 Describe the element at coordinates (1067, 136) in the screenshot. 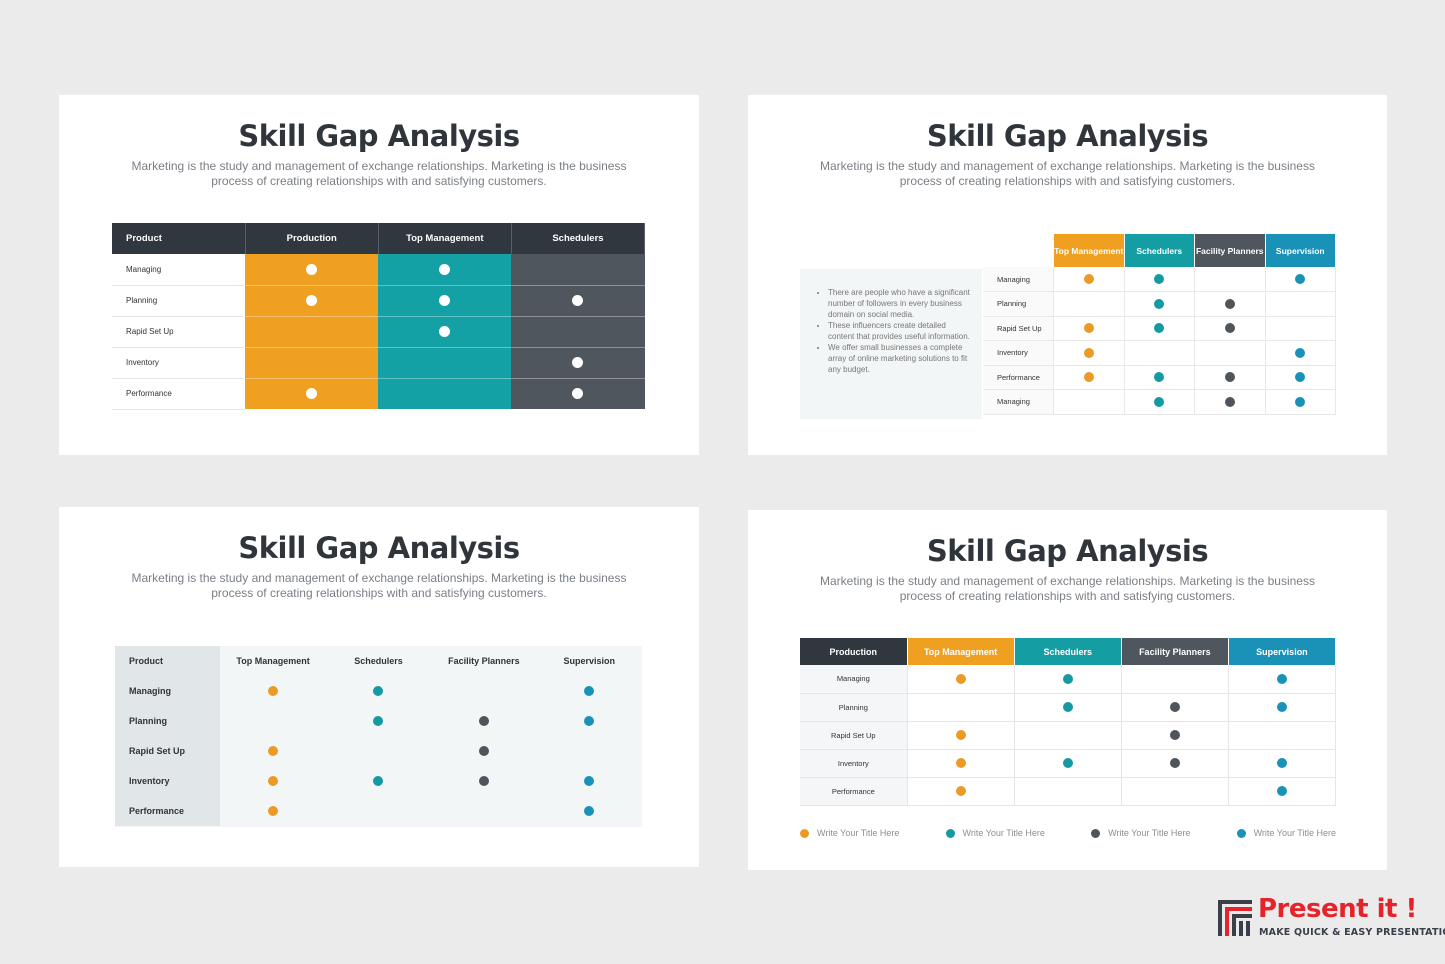

I see `slide-title: Skill Gap Analysis` at that location.